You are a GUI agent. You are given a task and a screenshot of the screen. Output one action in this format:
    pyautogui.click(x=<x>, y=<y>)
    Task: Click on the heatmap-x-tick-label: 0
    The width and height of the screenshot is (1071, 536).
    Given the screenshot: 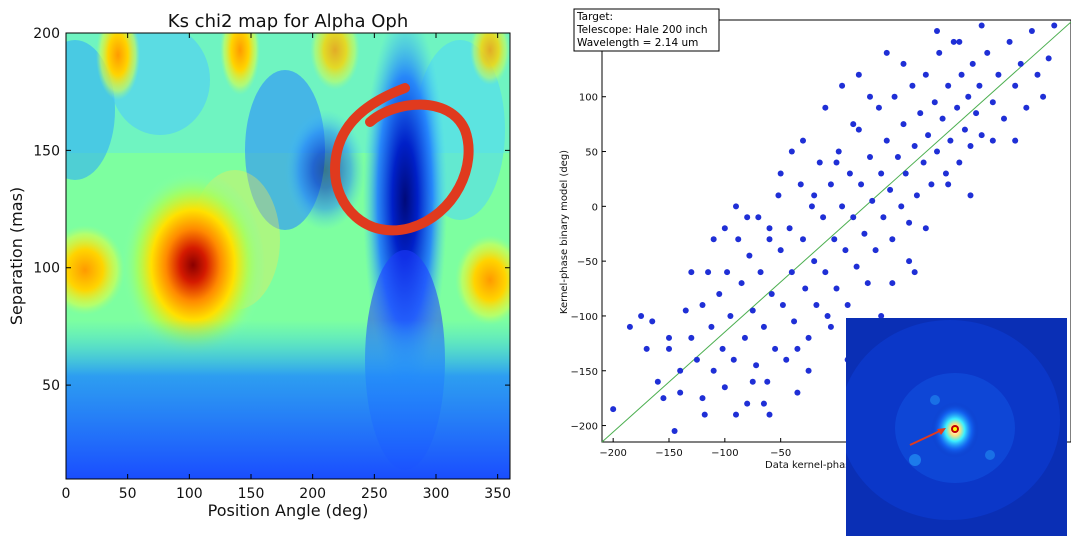 What is the action you would take?
    pyautogui.click(x=66, y=494)
    